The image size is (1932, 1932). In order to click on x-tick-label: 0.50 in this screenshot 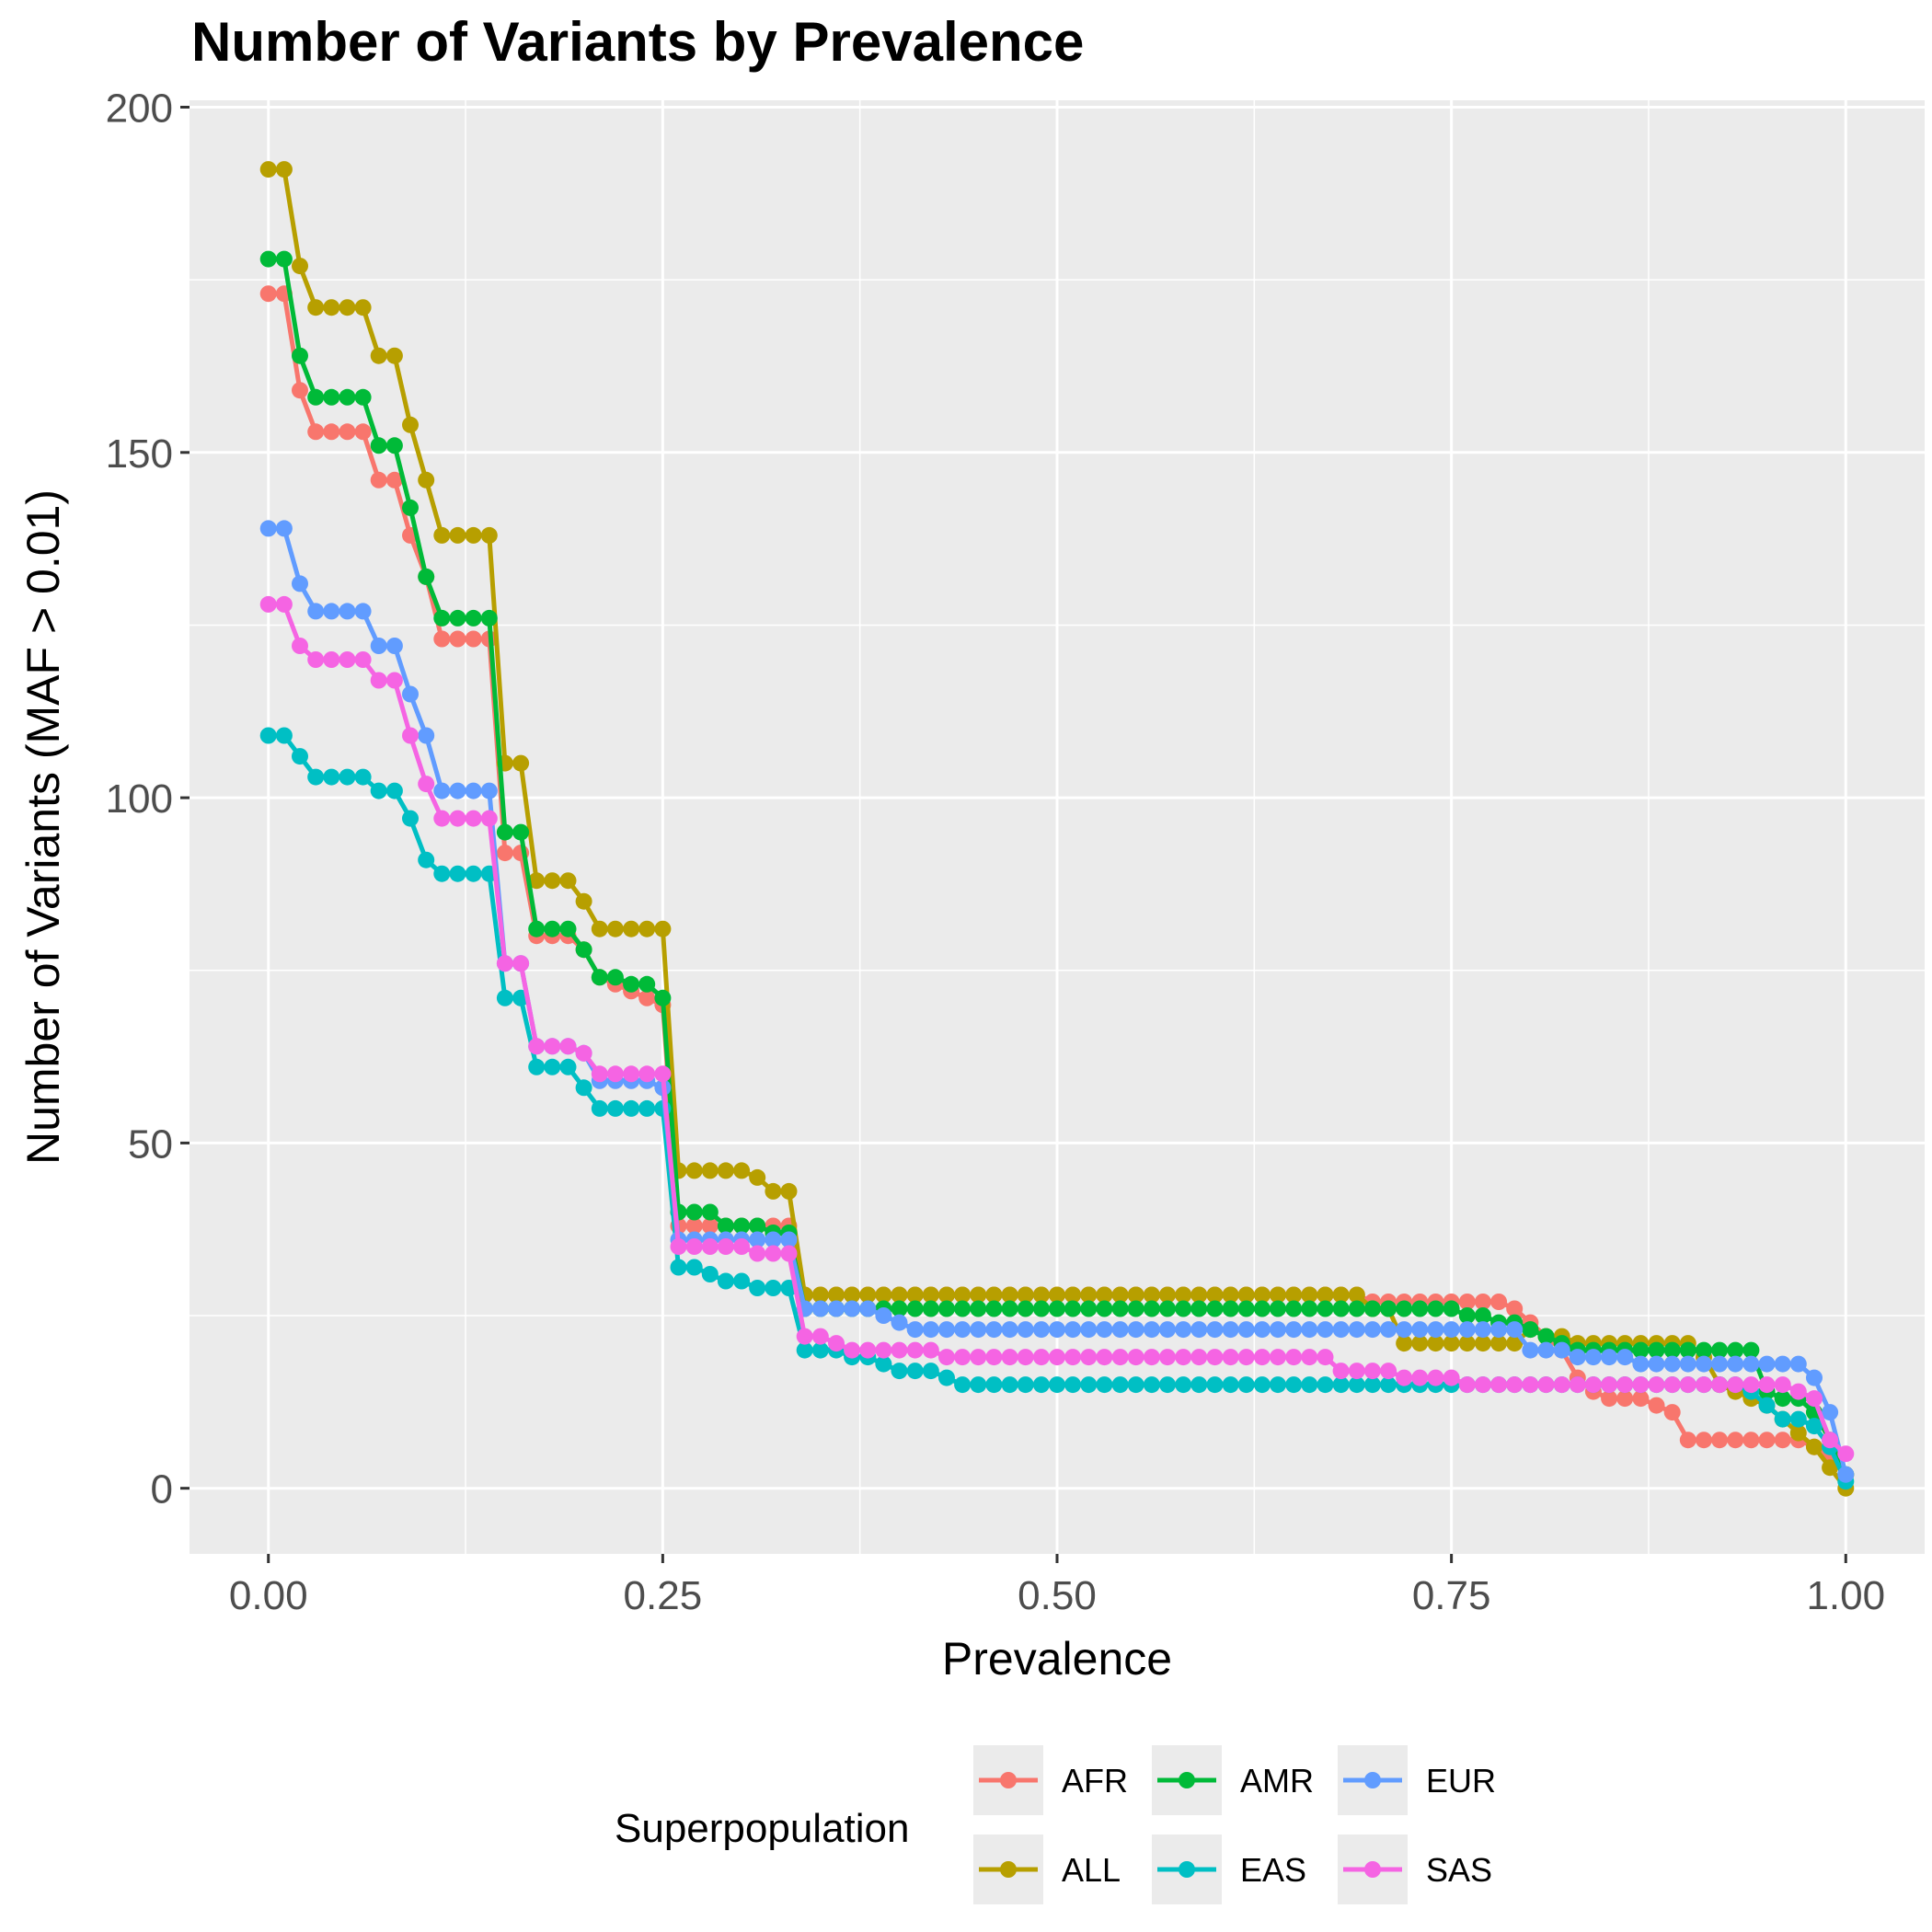, I will do `click(1057, 1595)`.